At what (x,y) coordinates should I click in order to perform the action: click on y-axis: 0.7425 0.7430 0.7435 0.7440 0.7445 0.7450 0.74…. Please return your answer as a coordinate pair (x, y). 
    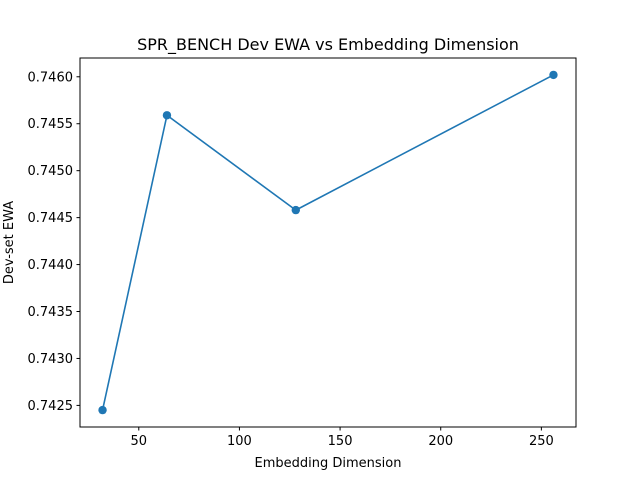
    Looking at the image, I should click on (54, 242).